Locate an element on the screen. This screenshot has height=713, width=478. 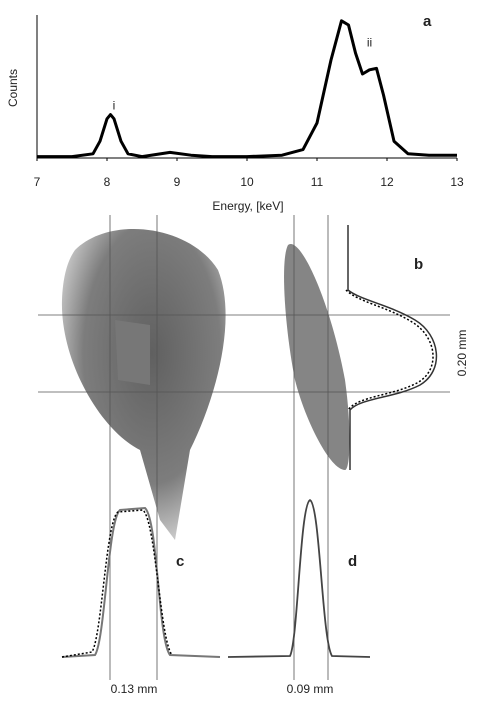
peak-label: ii is located at coordinates (369, 42).